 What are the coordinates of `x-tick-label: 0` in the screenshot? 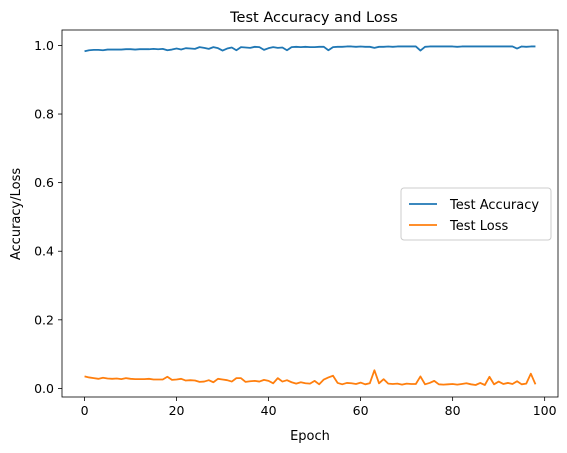 It's located at (85, 410).